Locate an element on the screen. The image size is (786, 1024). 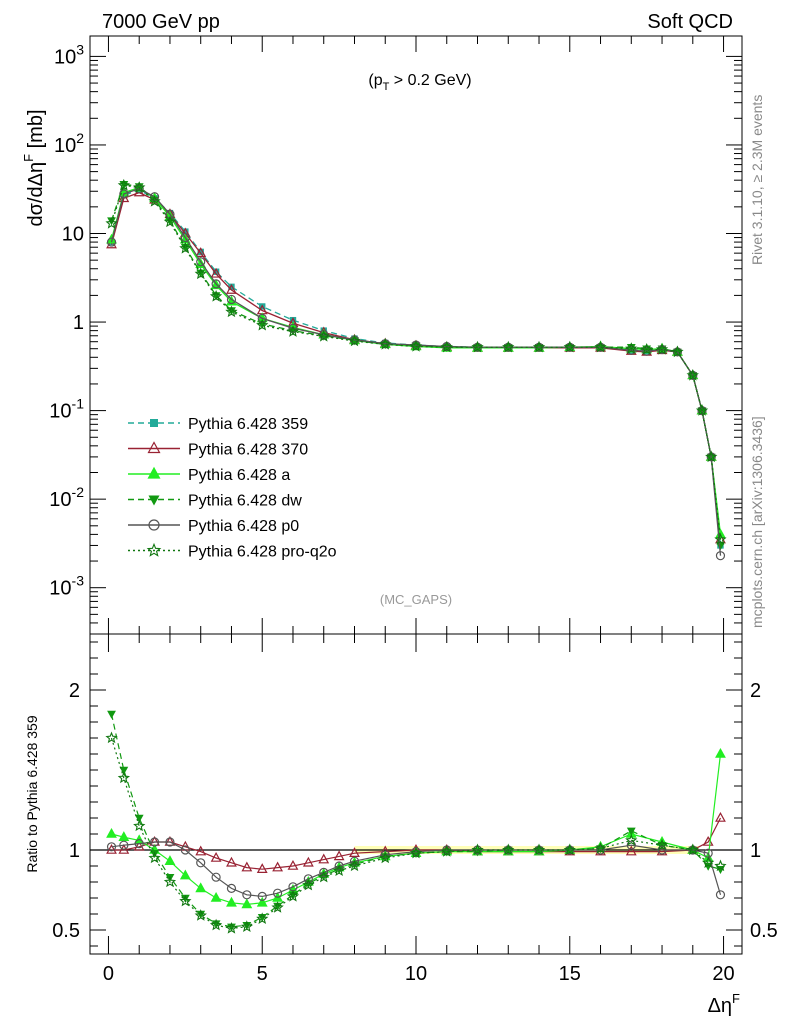
ratio-y-tick-label: 0.5 is located at coordinates (66, 931).